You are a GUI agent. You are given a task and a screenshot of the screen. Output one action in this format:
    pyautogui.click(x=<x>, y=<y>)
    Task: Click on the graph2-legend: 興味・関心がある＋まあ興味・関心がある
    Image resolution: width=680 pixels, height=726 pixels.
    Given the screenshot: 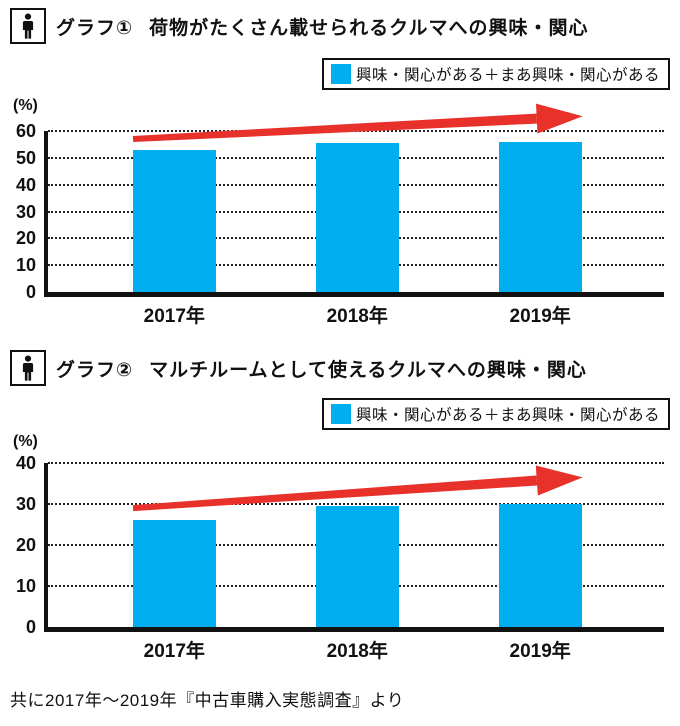 What is the action you would take?
    pyautogui.click(x=495, y=414)
    